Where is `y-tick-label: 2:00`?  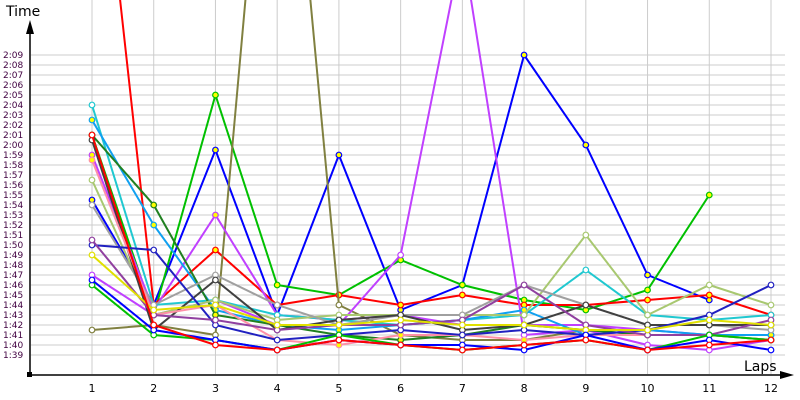 y-tick-label: 2:00 is located at coordinates (13, 146).